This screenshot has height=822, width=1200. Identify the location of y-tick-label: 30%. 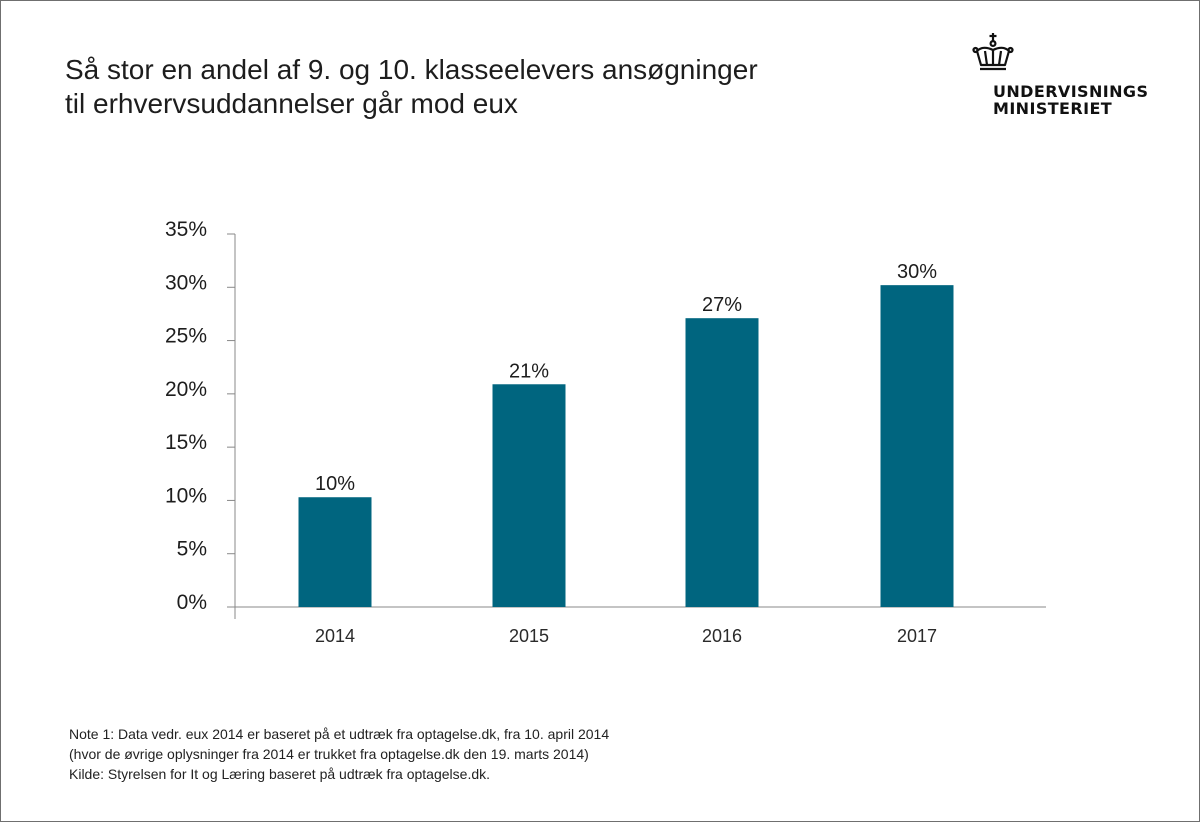
(186, 282).